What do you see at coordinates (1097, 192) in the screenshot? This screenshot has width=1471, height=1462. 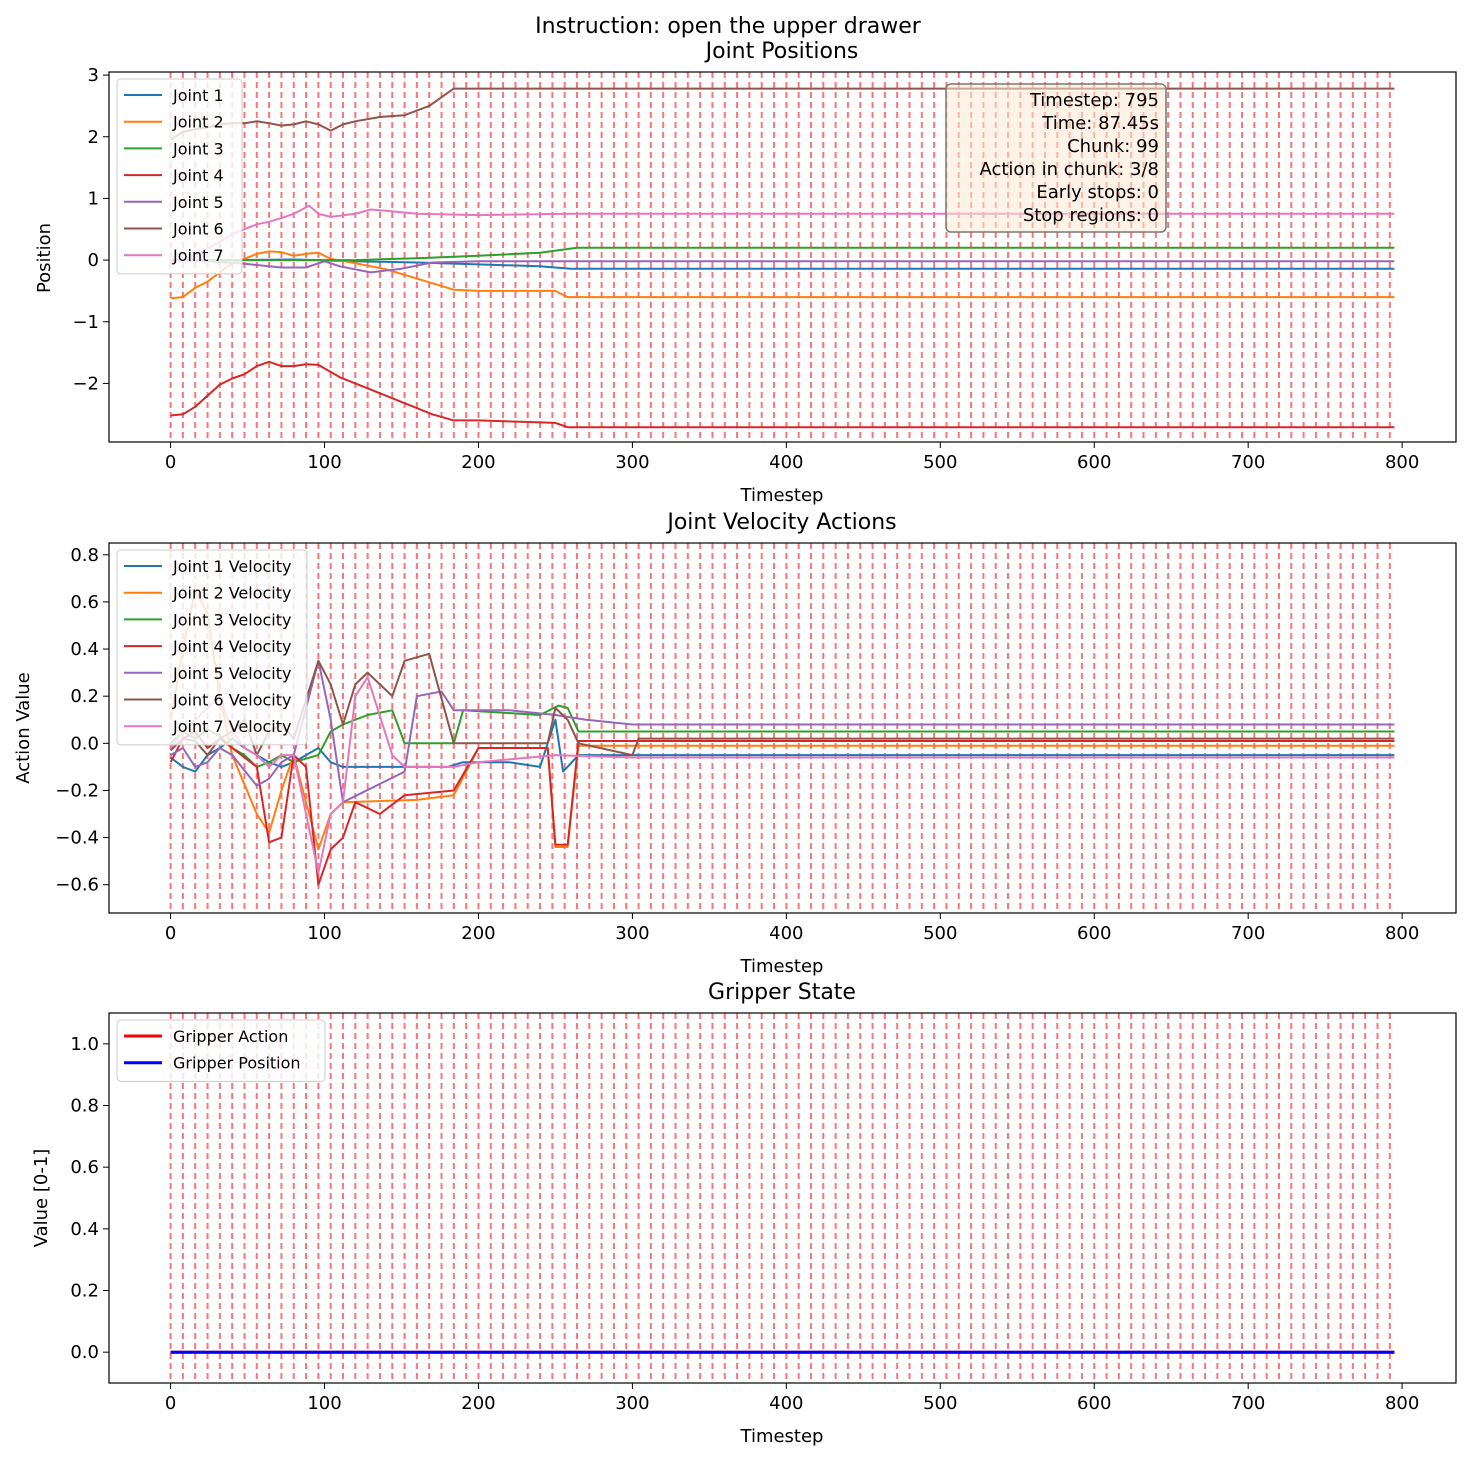 I see `info-early-stops: Early stops: 0` at bounding box center [1097, 192].